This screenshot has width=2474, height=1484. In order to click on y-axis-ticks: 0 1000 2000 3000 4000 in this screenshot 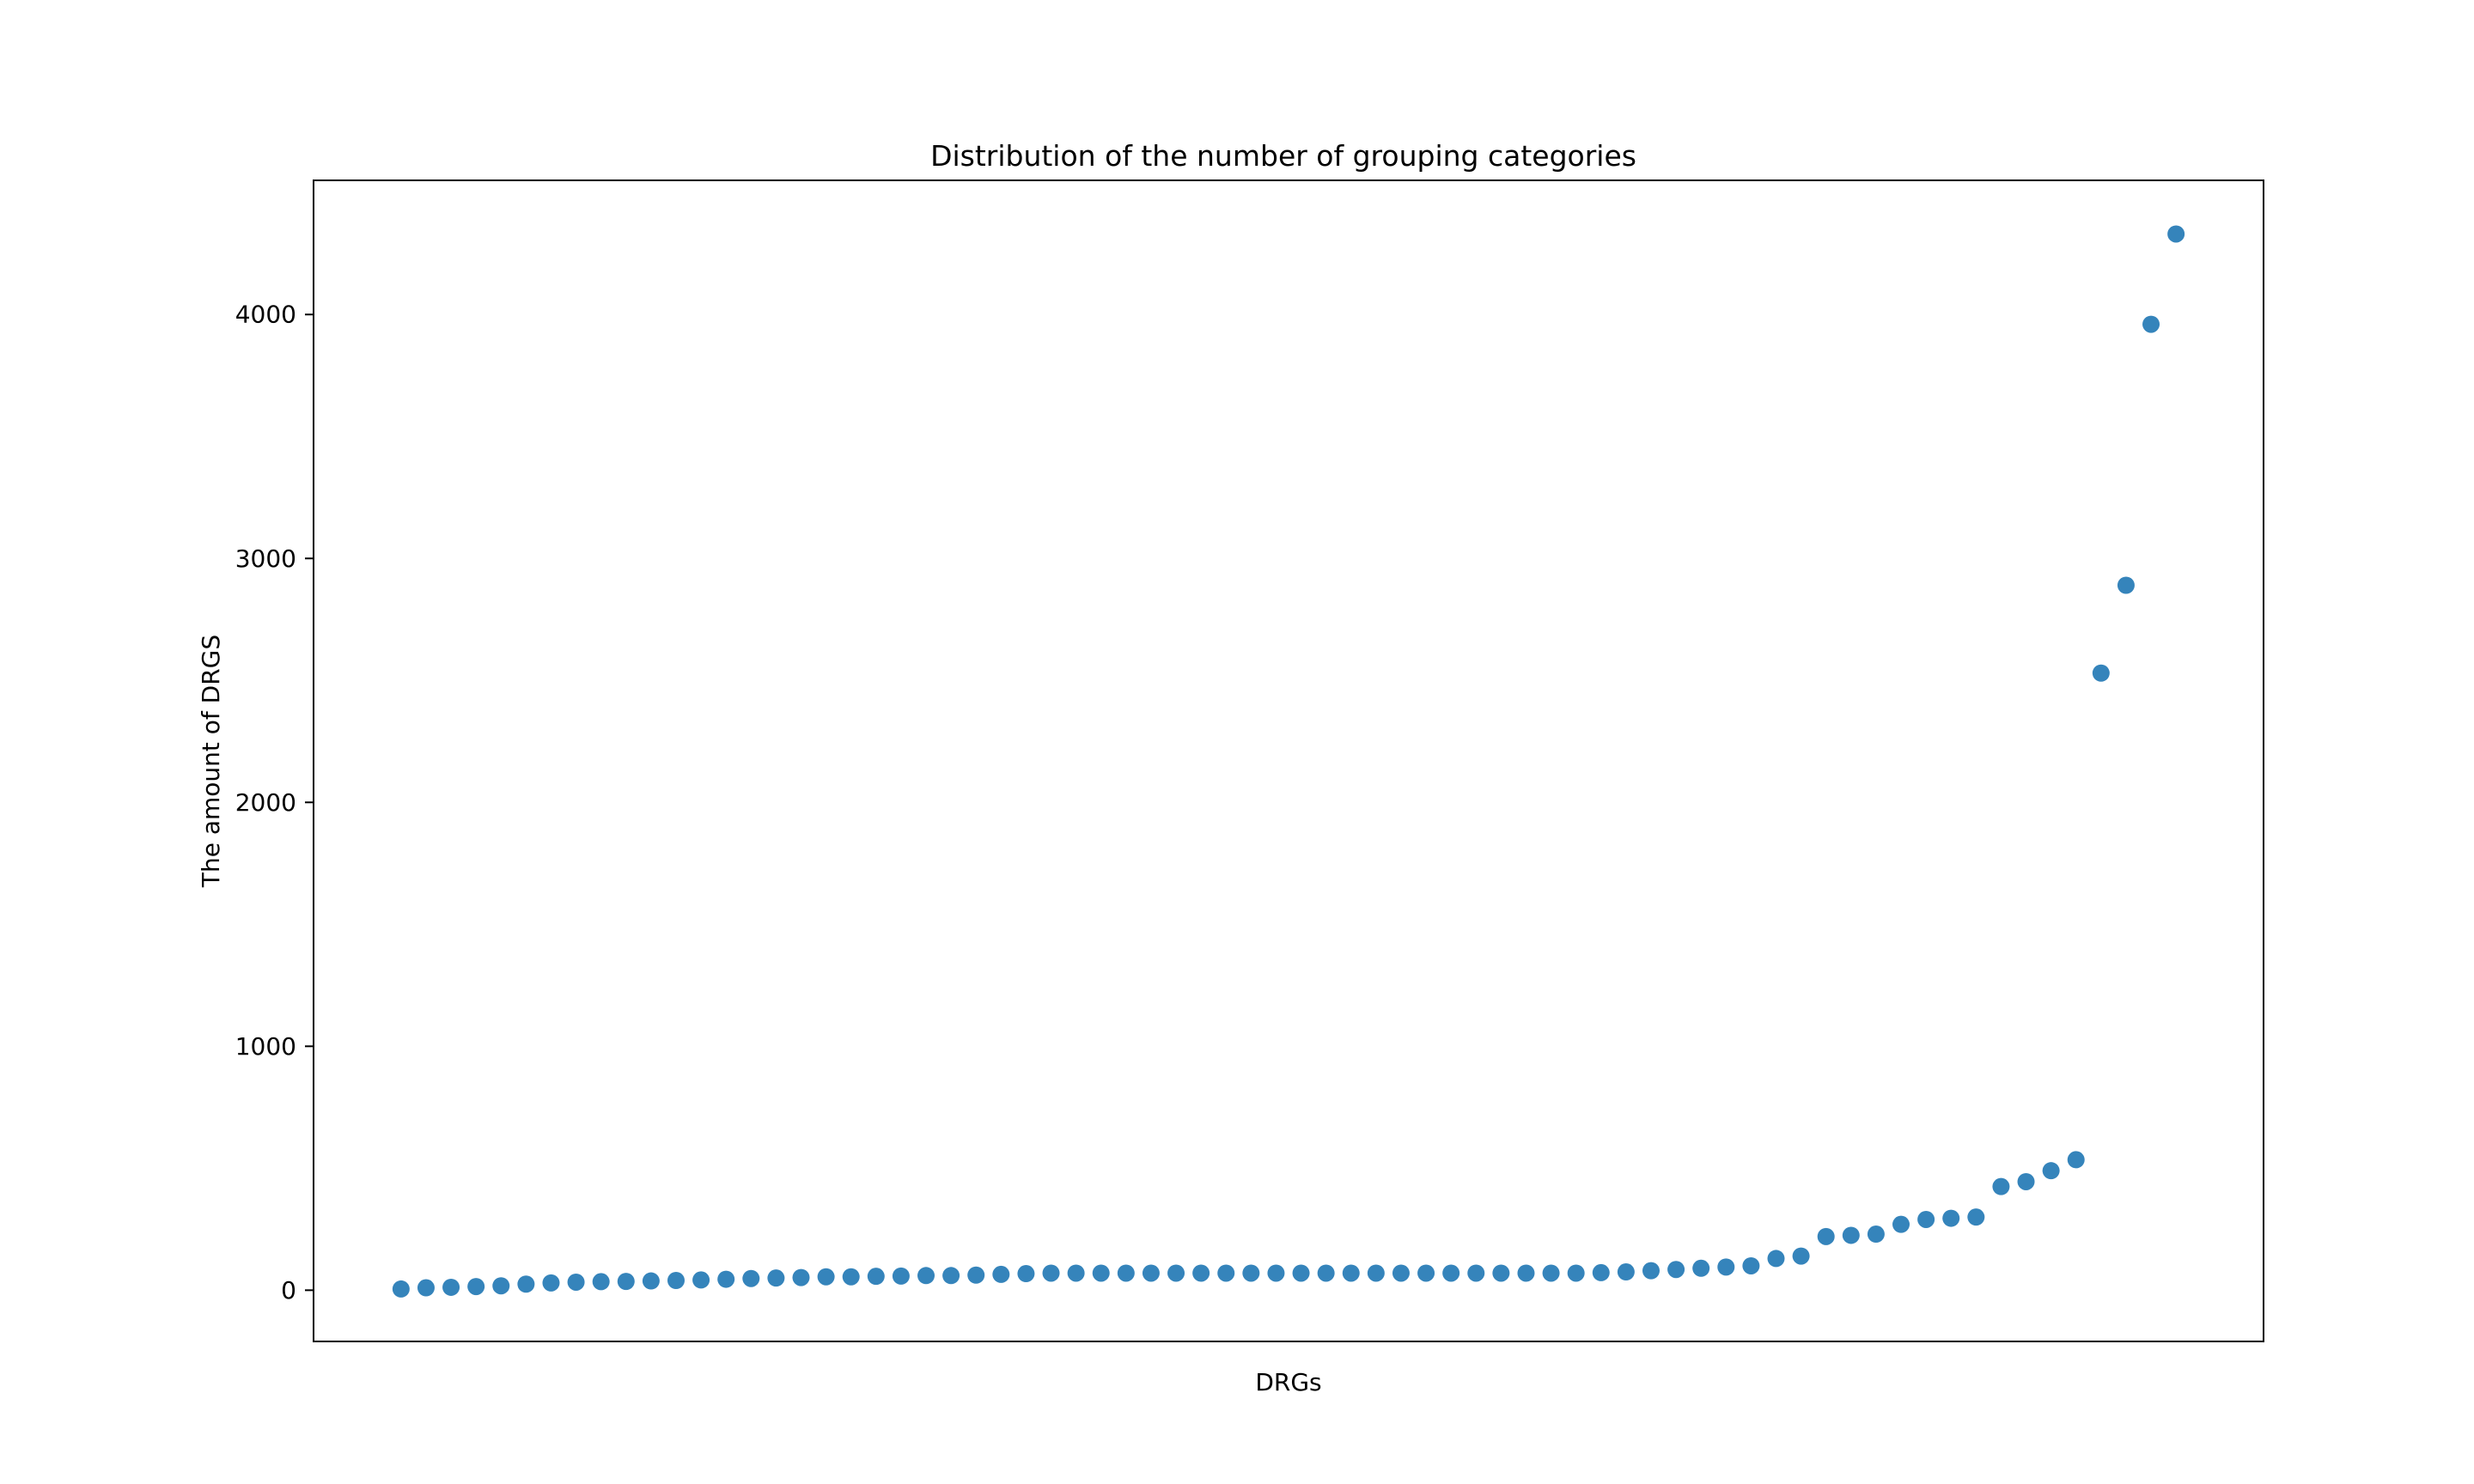, I will do `click(274, 803)`.